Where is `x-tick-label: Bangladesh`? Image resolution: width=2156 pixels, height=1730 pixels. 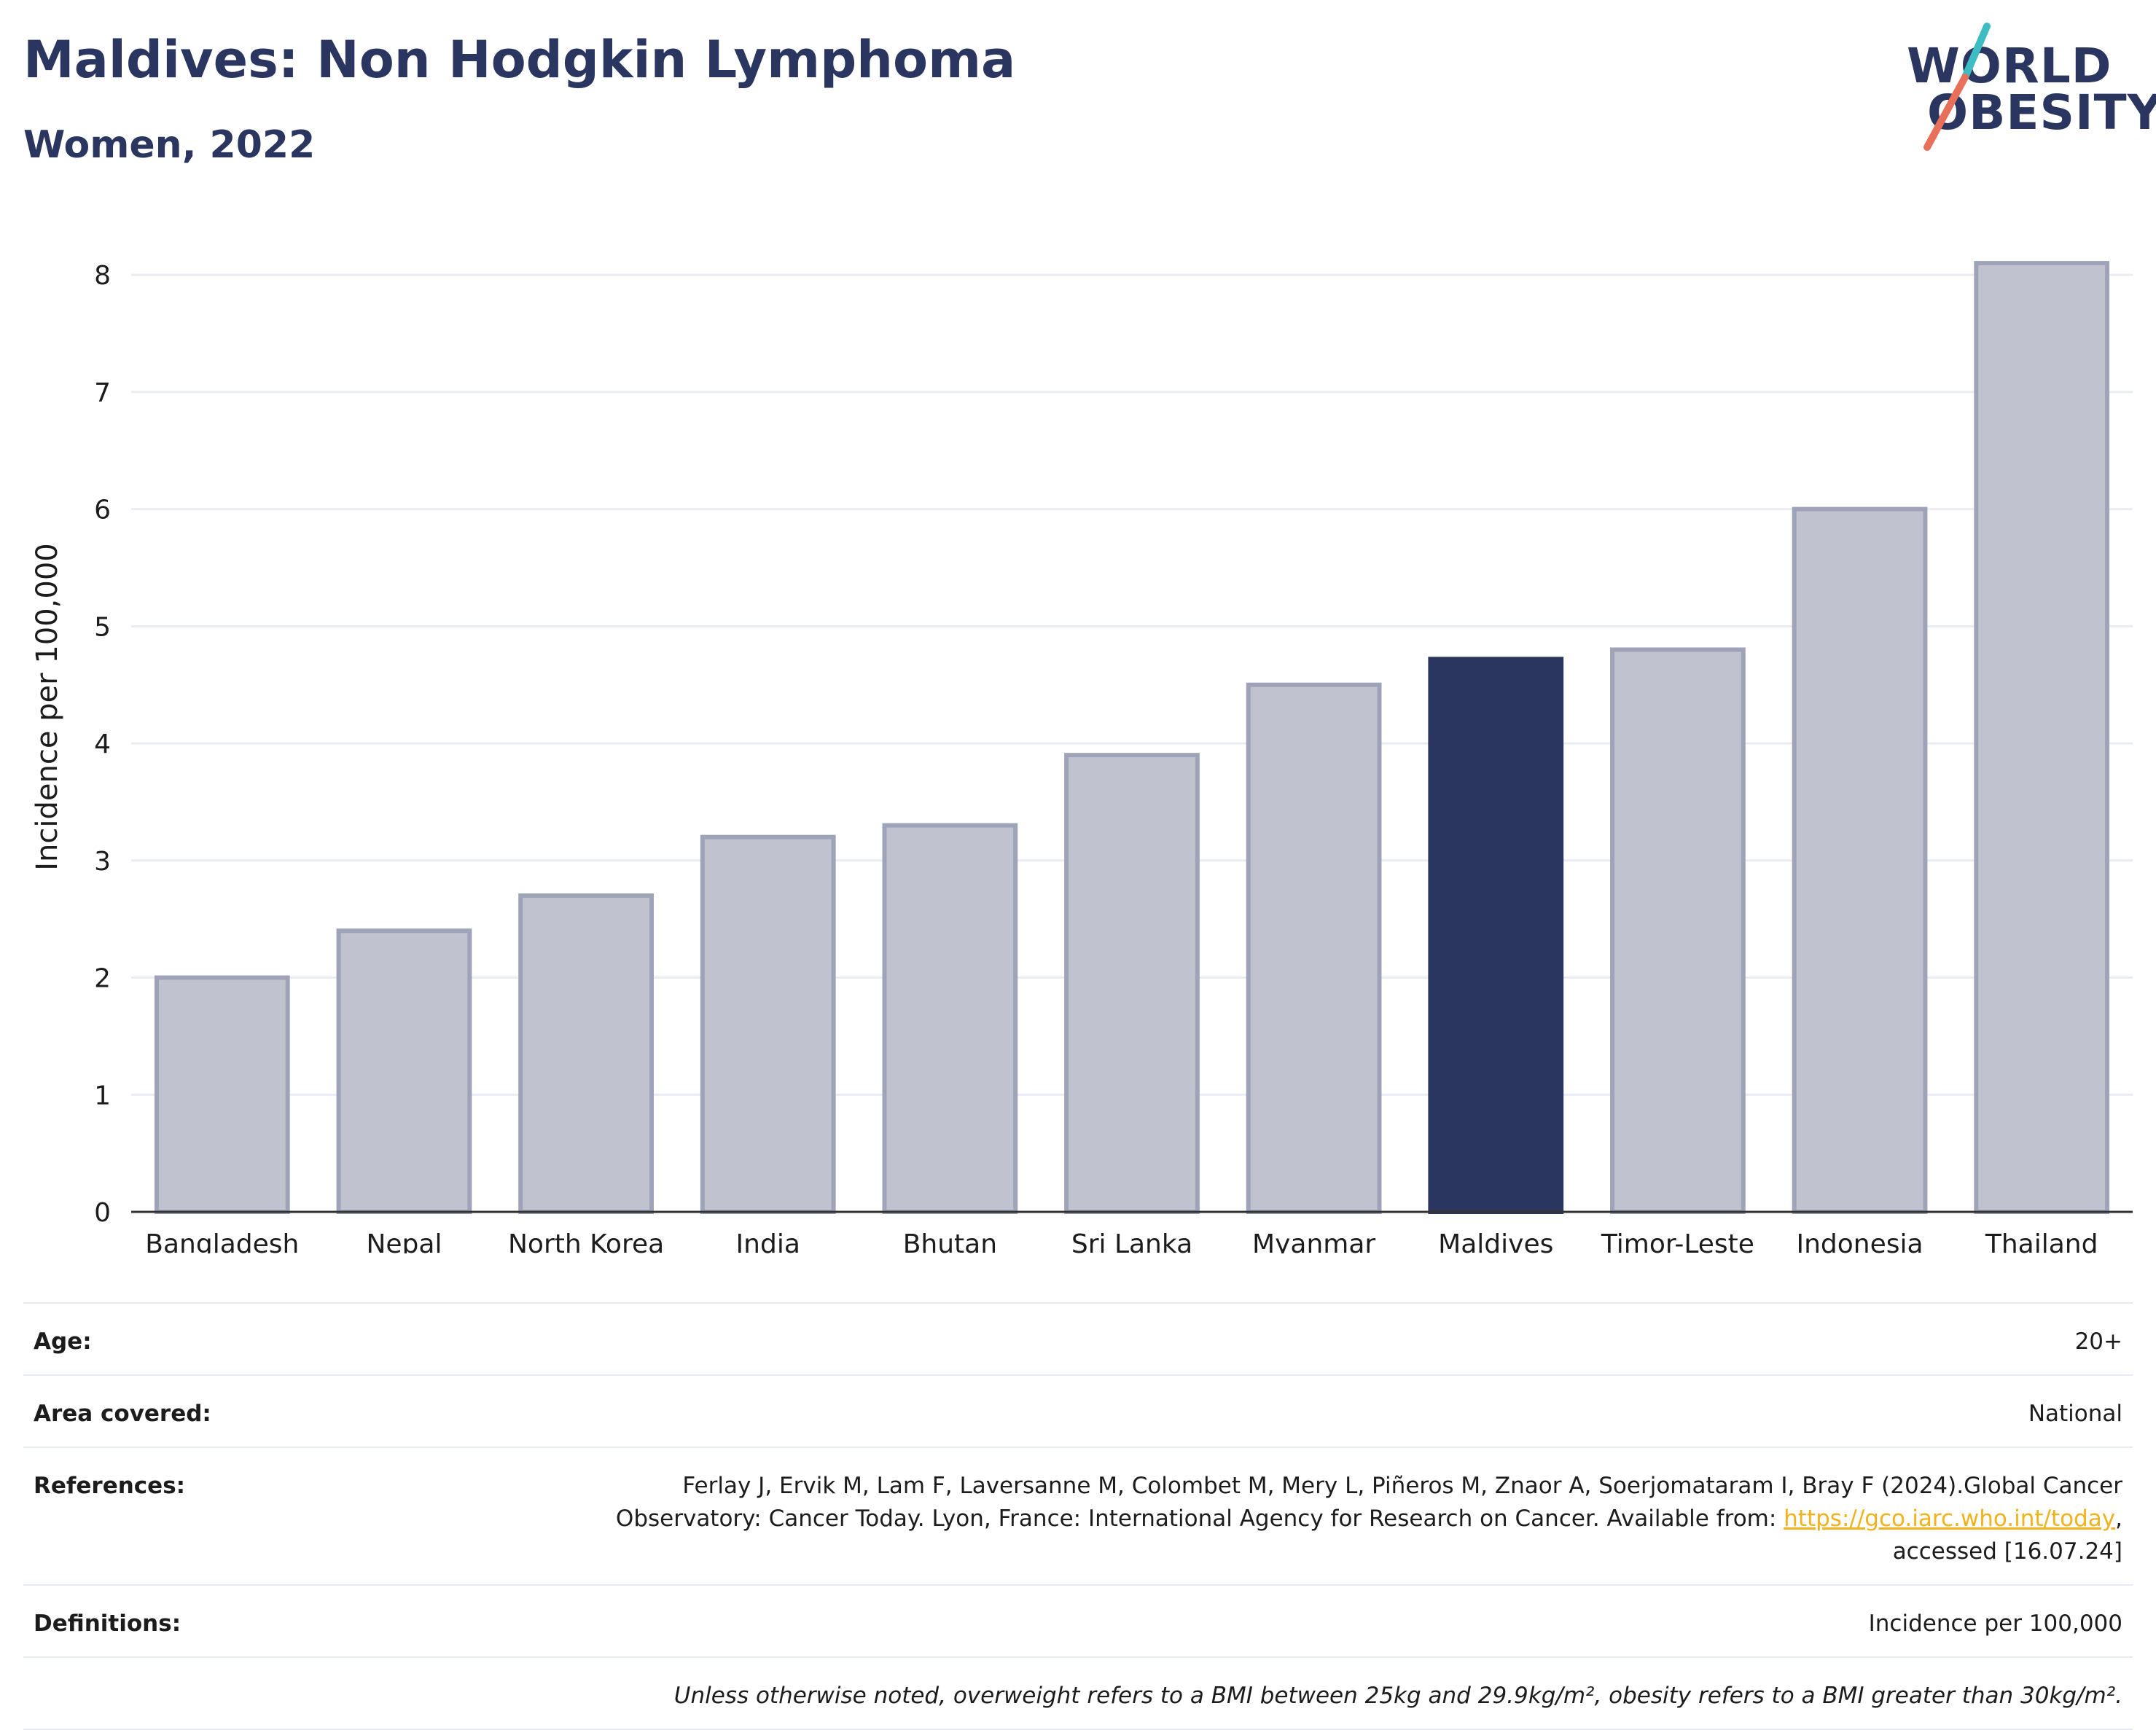 x-tick-label: Bangladesh is located at coordinates (222, 1241).